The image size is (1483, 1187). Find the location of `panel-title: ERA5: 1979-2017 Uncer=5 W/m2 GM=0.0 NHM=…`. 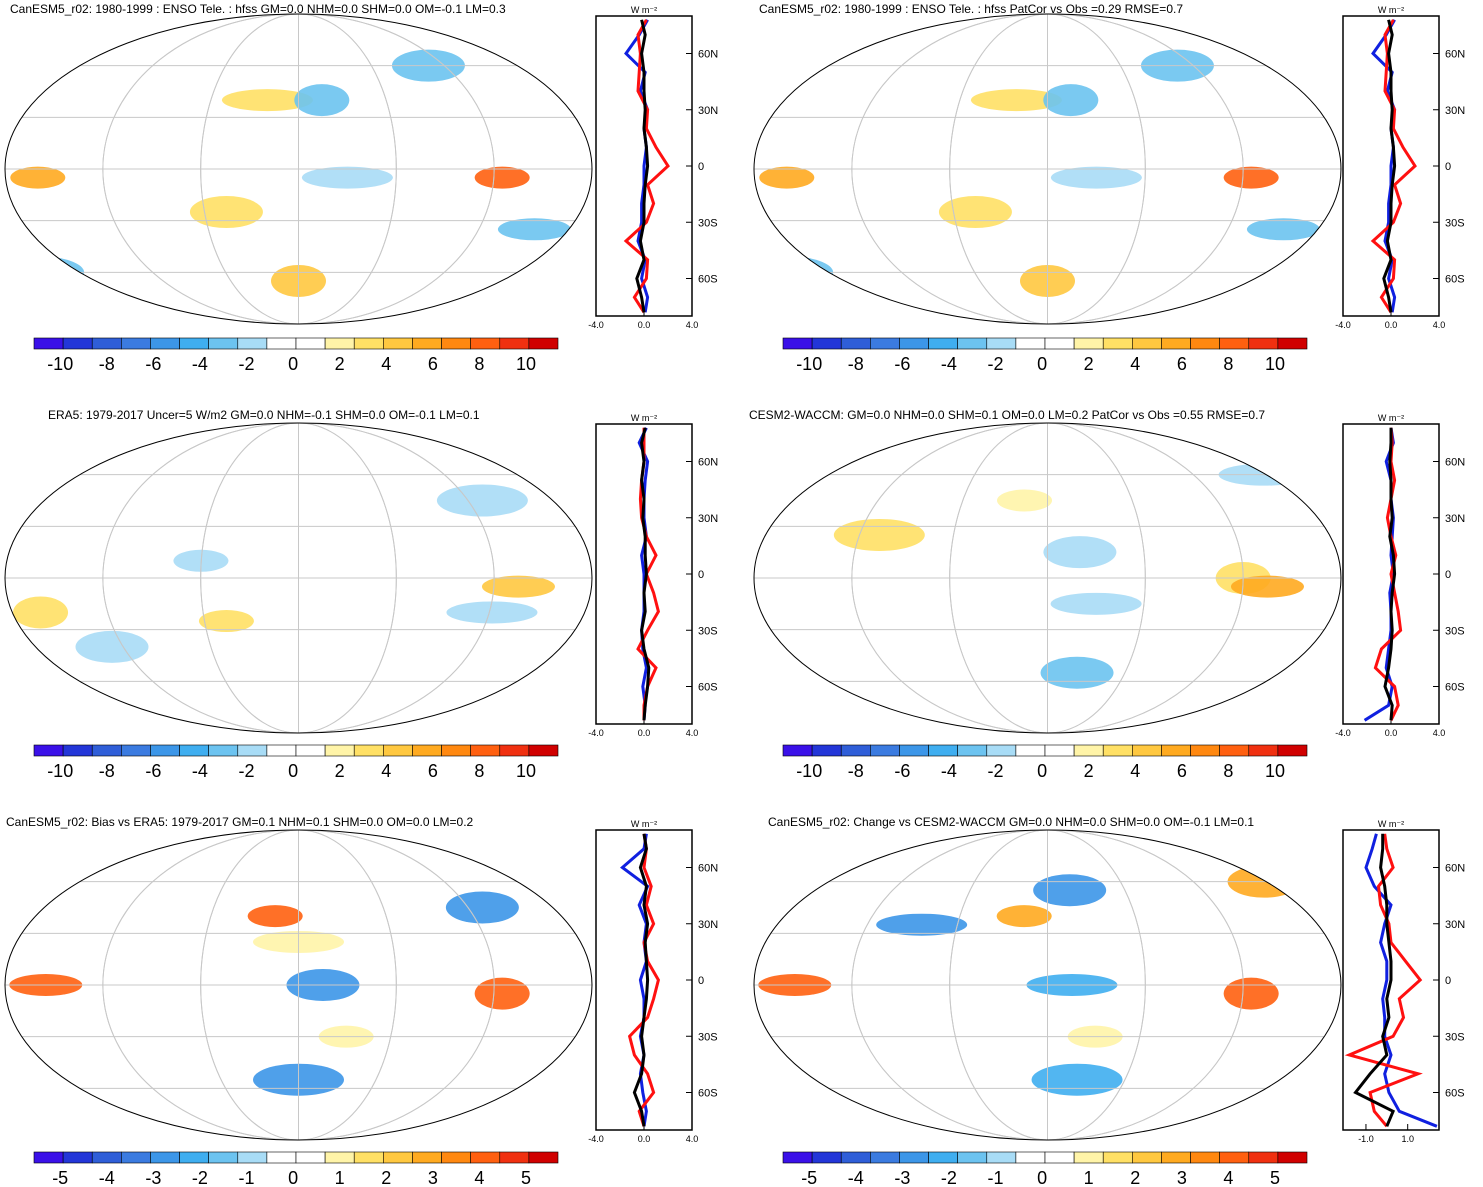

panel-title: ERA5: 1979-2017 Uncer=5 W/m2 GM=0.0 NHM=… is located at coordinates (264, 415).